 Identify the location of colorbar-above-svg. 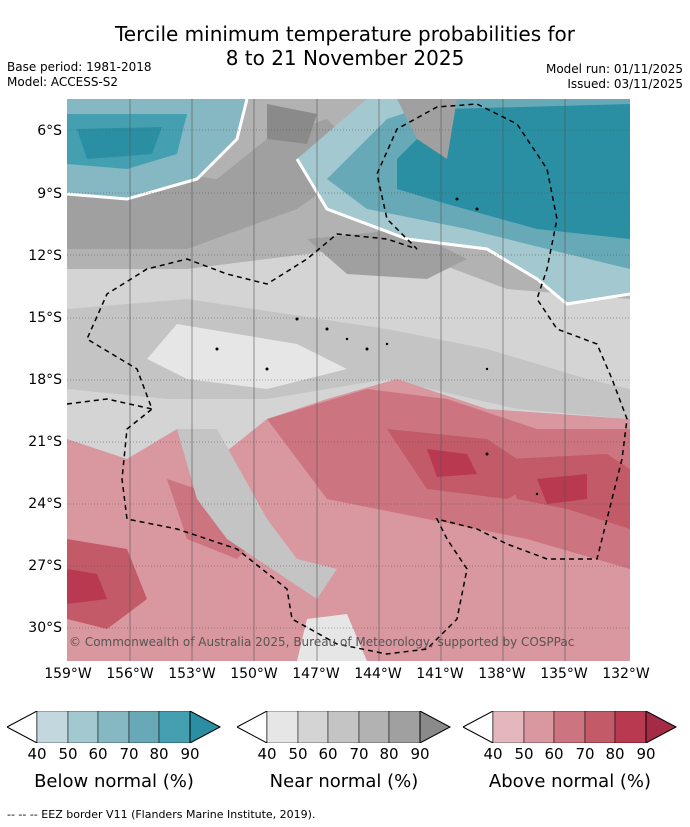
(569, 727).